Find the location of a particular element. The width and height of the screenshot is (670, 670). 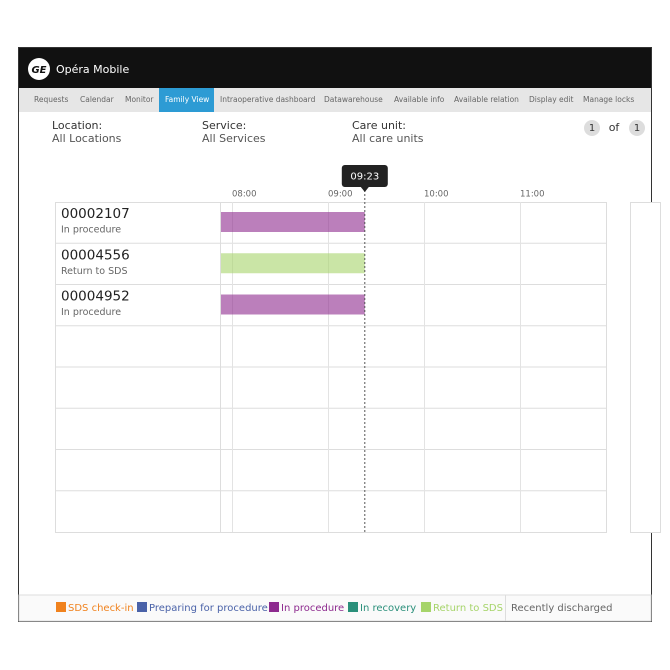

header-bar is located at coordinates (335, 68).